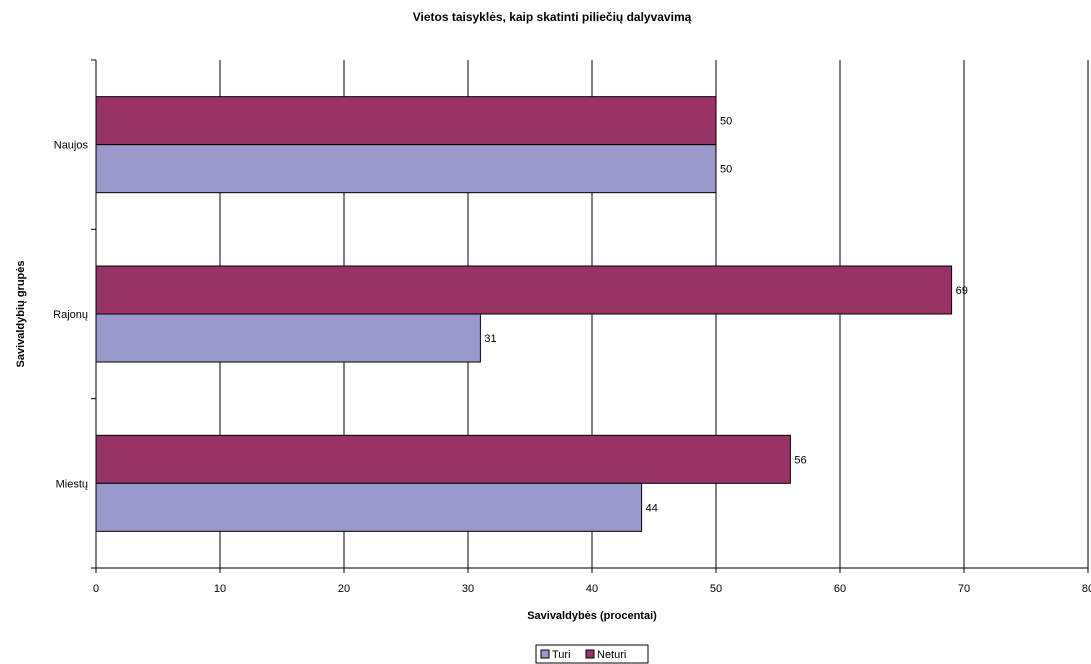 Image resolution: width=1091 pixels, height=664 pixels. What do you see at coordinates (840, 589) in the screenshot?
I see `x-tick-label: 60` at bounding box center [840, 589].